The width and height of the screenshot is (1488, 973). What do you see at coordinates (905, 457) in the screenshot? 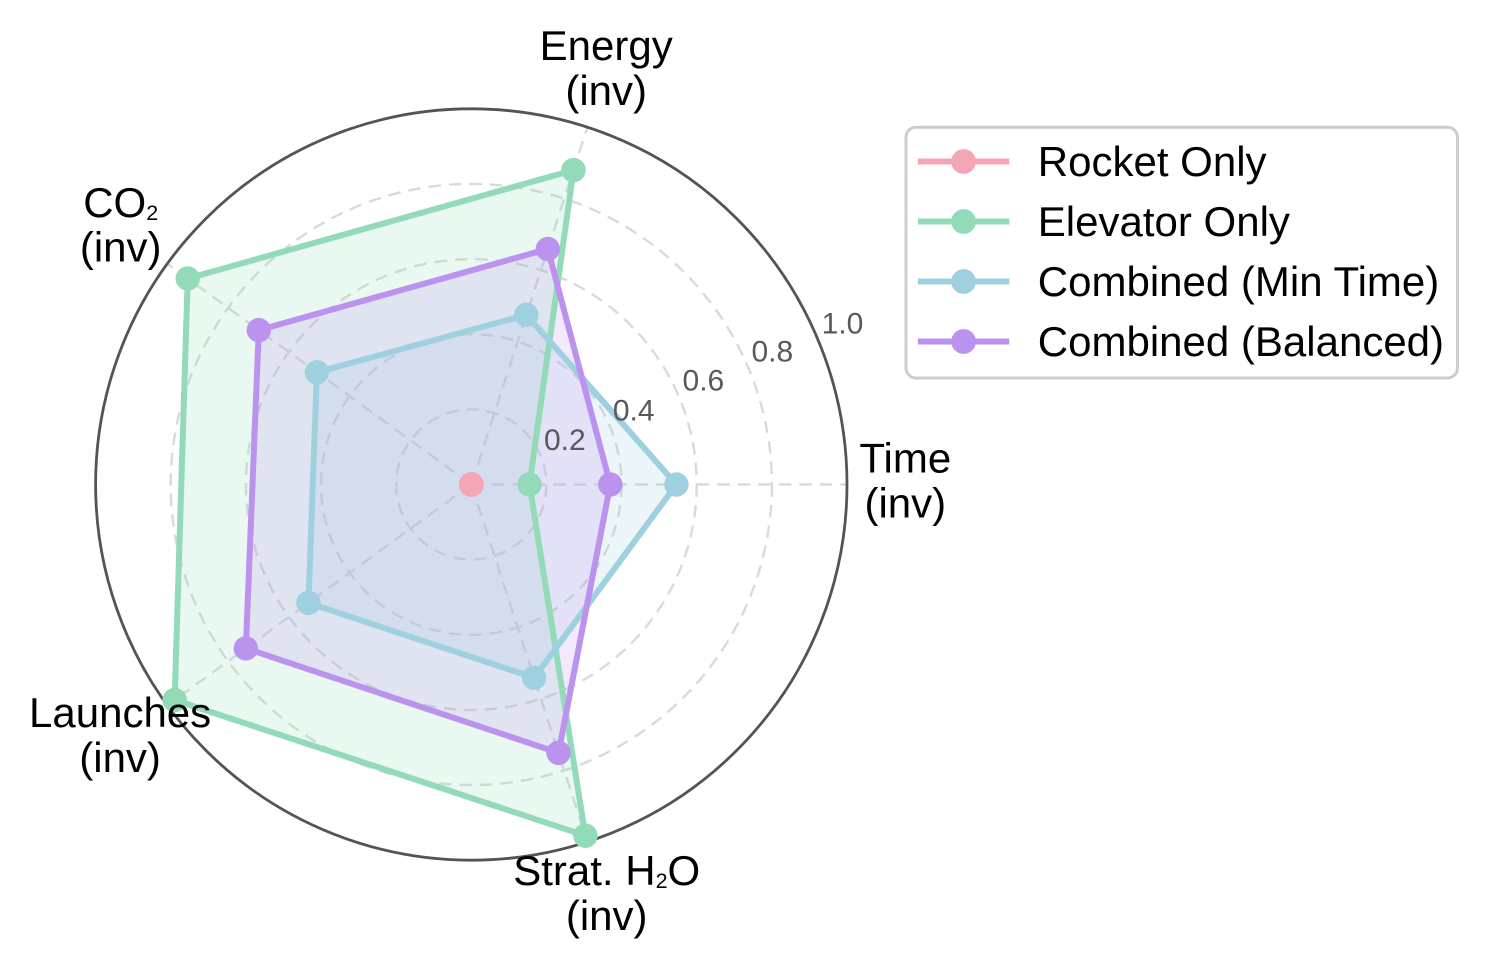
I see `svg-text: Time` at bounding box center [905, 457].